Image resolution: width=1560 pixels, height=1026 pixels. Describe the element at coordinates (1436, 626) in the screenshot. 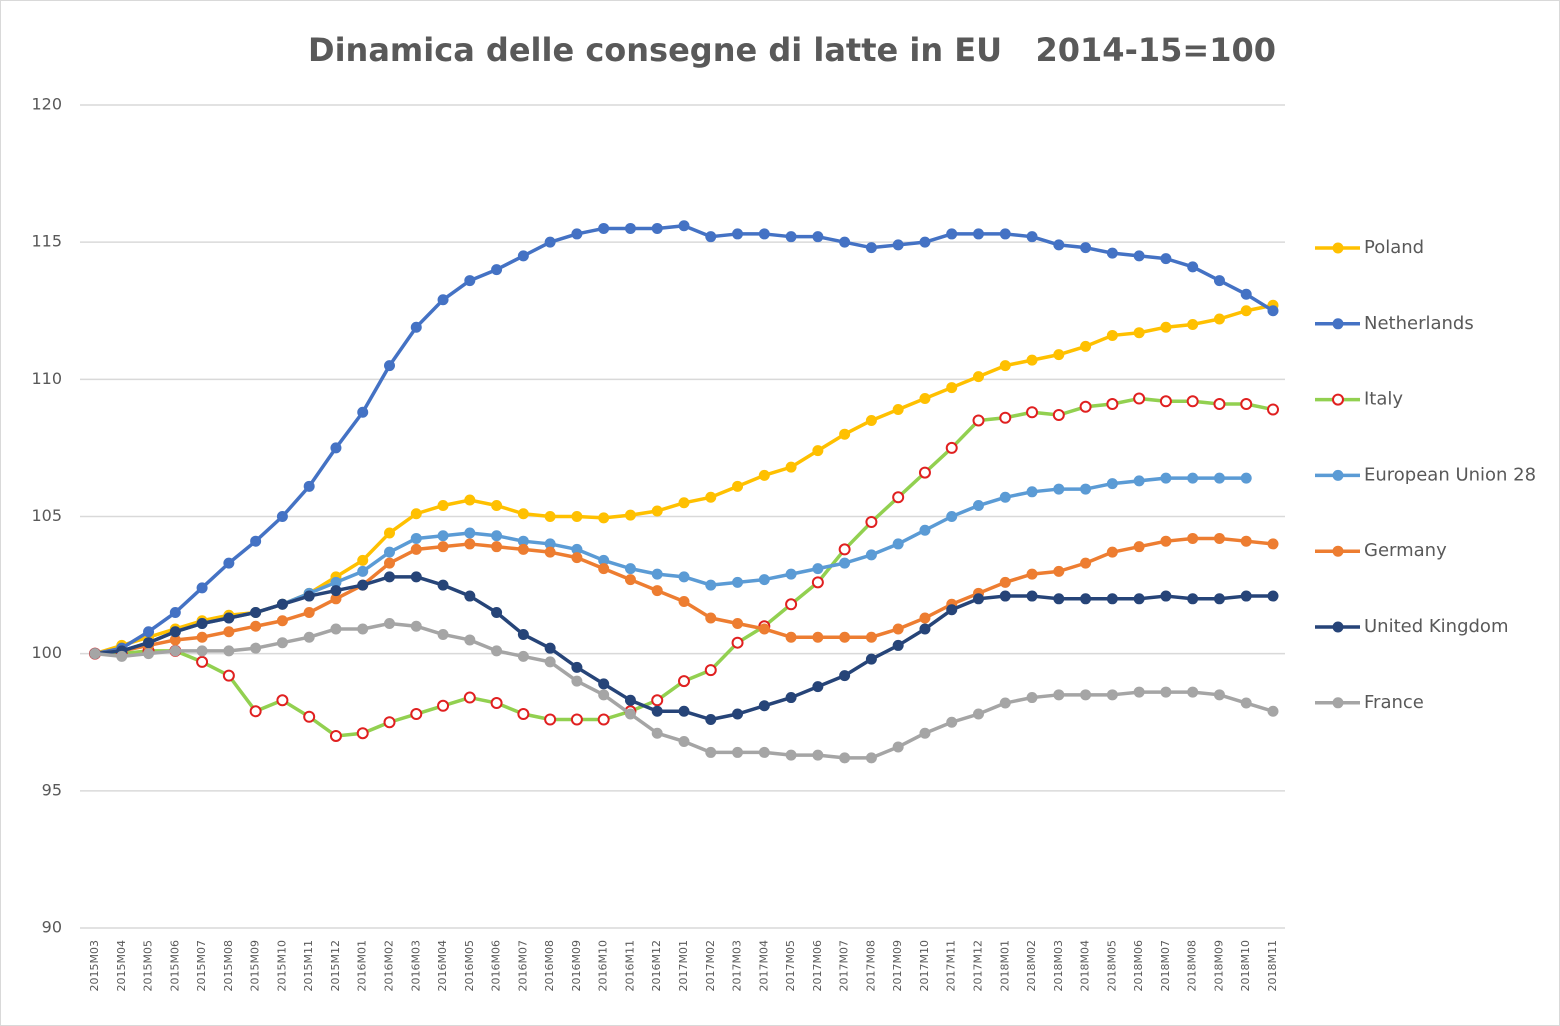

I see `legend-label: United Kingdom` at that location.